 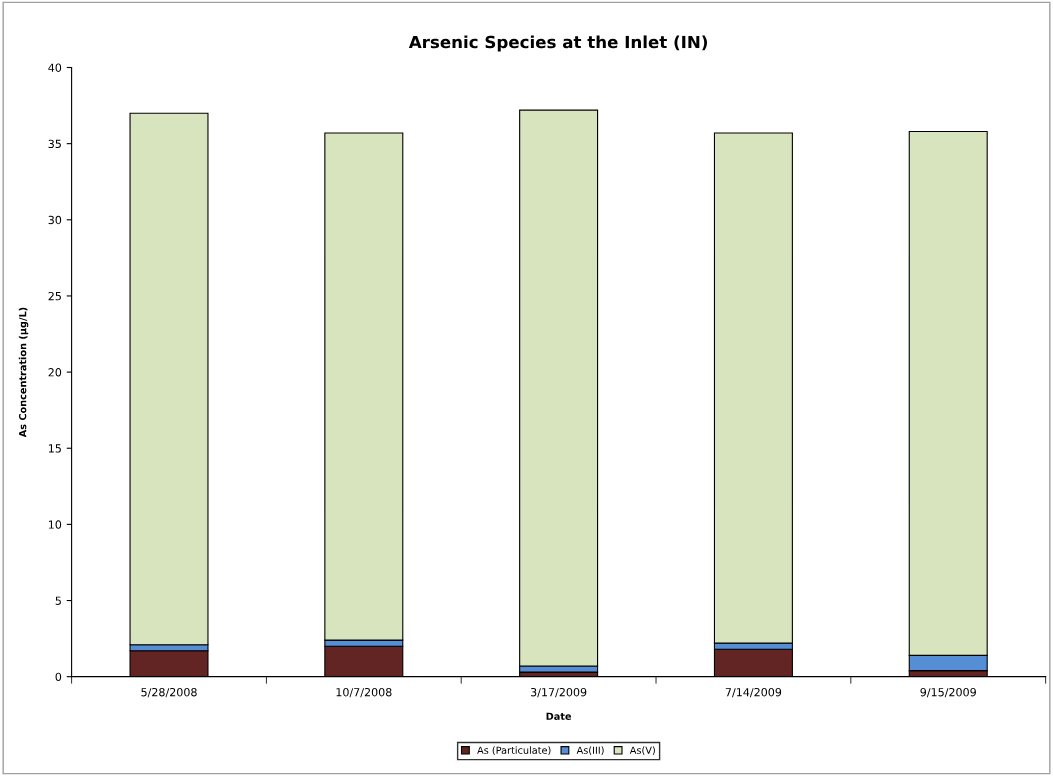 What do you see at coordinates (753, 692) in the screenshot?
I see `x-tick-label: 7/14/2009` at bounding box center [753, 692].